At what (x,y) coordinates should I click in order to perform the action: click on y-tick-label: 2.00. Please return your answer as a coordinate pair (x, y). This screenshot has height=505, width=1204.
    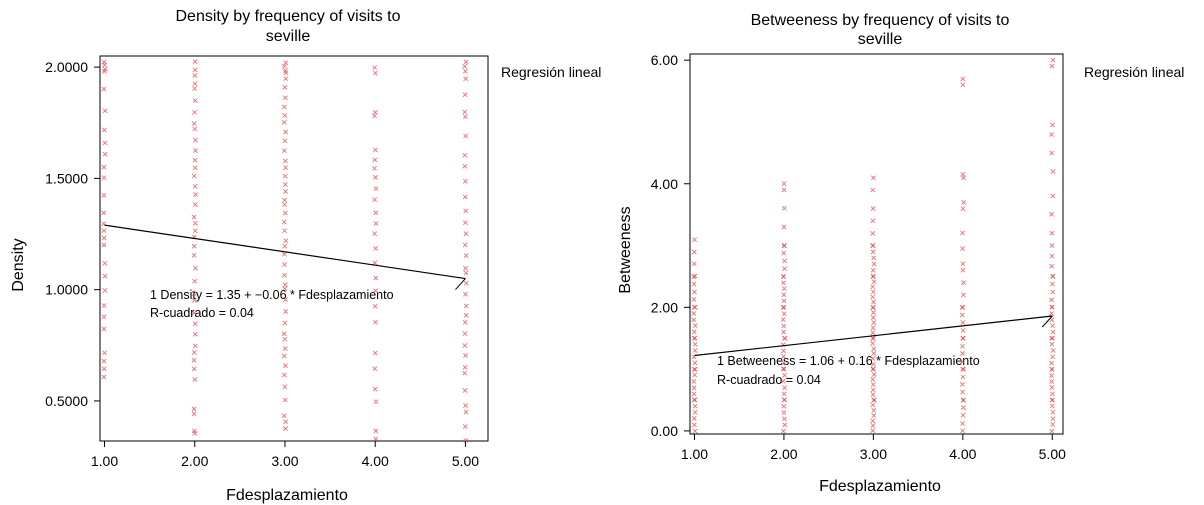
    Looking at the image, I should click on (664, 307).